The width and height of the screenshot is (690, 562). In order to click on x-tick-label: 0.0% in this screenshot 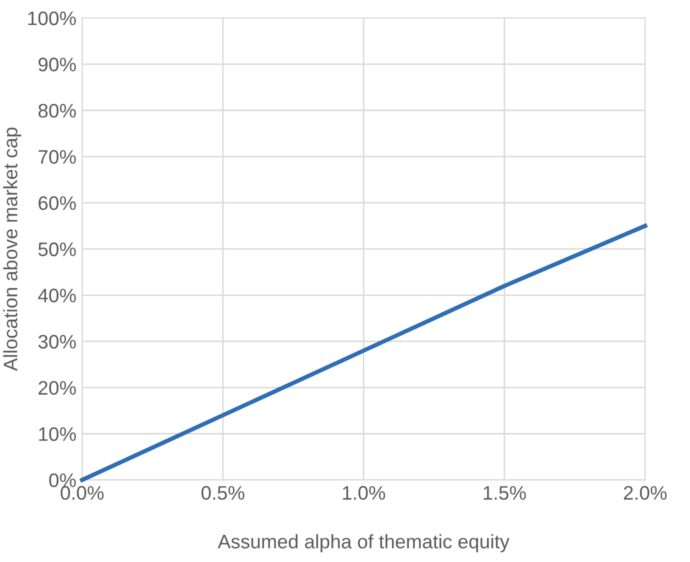, I will do `click(82, 493)`.